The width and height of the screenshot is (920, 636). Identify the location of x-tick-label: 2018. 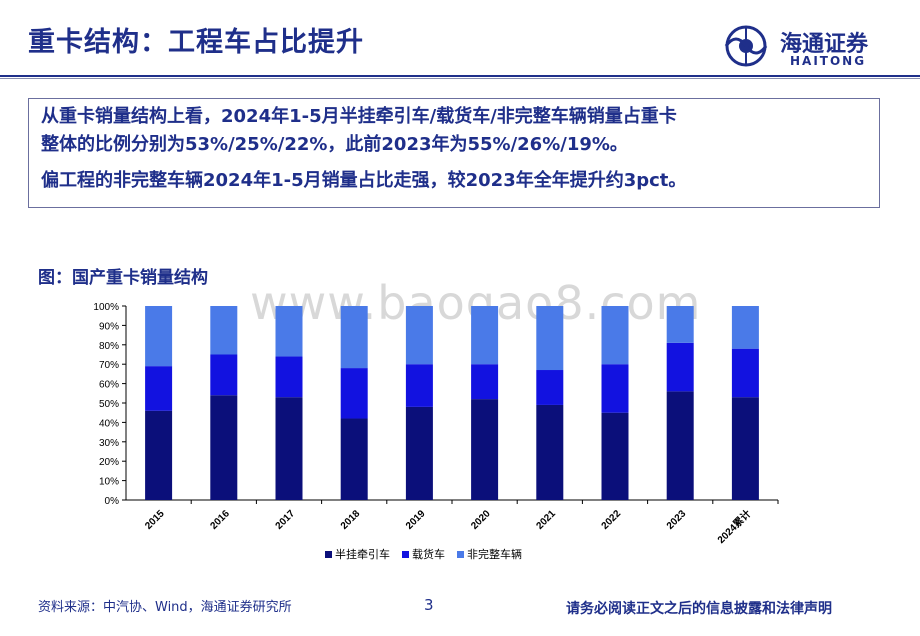
(351, 520).